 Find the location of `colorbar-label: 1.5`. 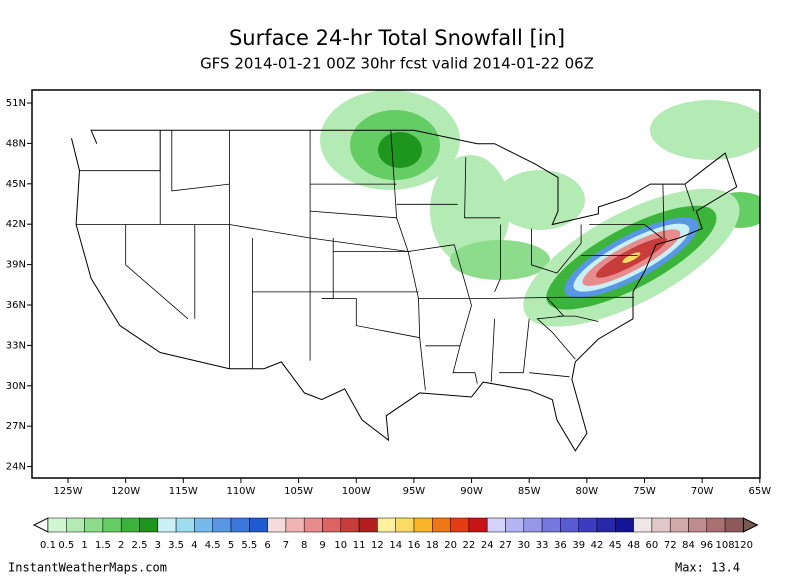

colorbar-label: 1.5 is located at coordinates (103, 545).